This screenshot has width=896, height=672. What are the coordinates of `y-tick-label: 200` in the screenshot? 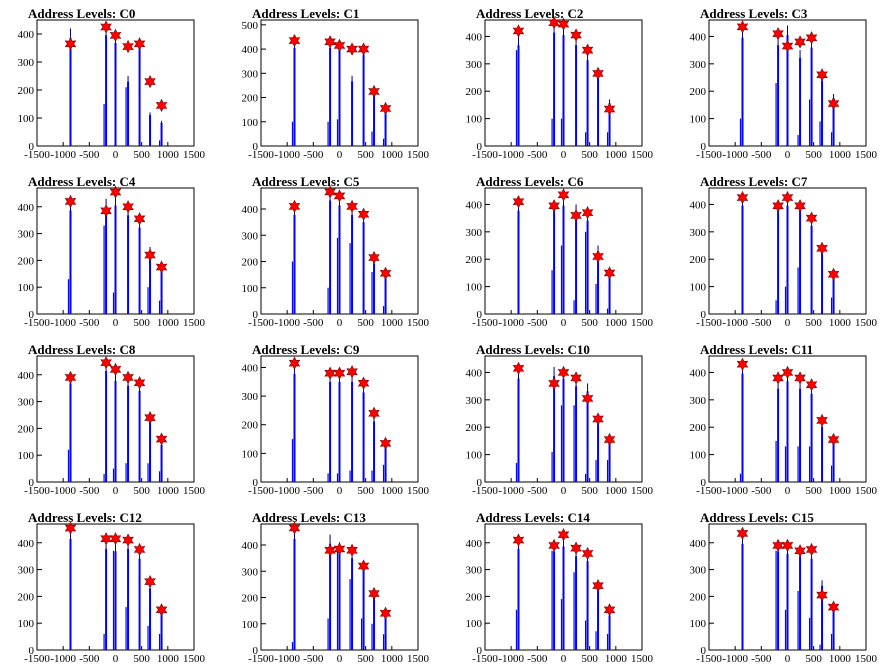 It's located at (250, 426).